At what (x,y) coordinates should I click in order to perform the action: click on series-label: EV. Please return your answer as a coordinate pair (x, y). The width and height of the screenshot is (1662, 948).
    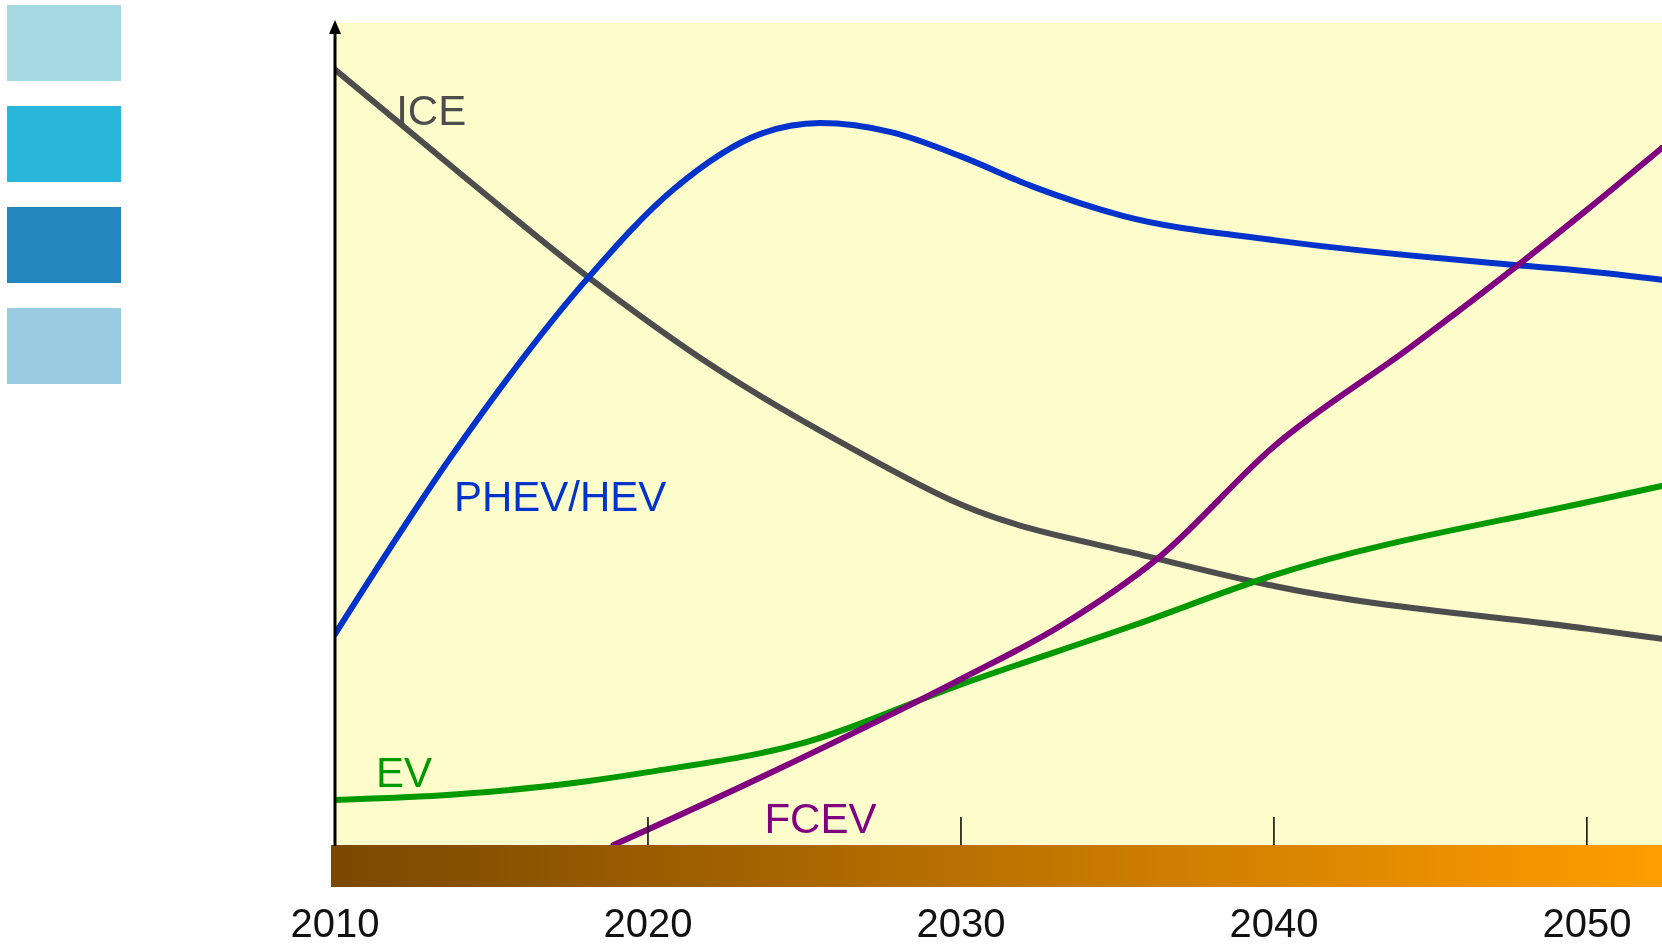
    Looking at the image, I should click on (404, 773).